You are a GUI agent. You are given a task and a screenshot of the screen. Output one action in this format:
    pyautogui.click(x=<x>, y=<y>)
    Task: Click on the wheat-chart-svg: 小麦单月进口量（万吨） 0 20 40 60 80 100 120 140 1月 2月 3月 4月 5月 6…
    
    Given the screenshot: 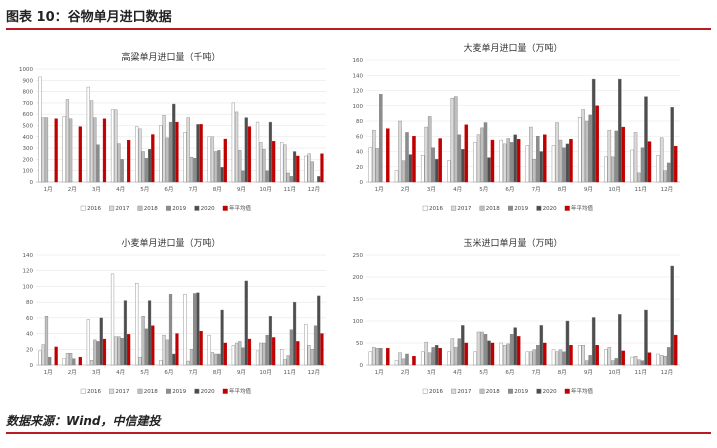 What is the action you would take?
    pyautogui.click(x=174, y=316)
    